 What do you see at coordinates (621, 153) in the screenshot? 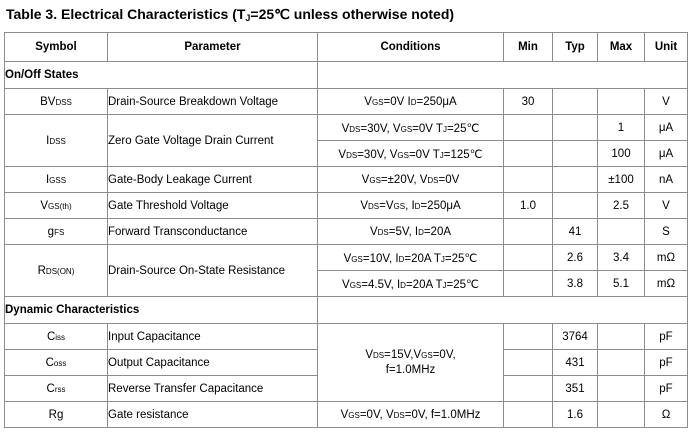
I see `max-cell: 100` at bounding box center [621, 153].